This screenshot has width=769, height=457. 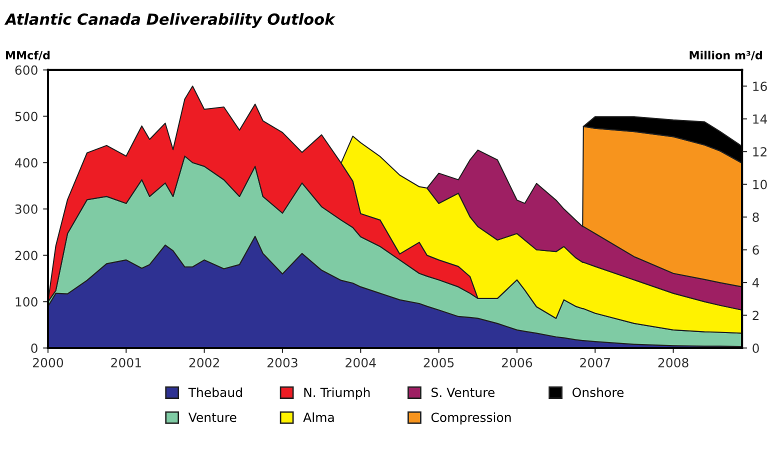 I want to click on y2-tick-label: 8, so click(x=755, y=217).